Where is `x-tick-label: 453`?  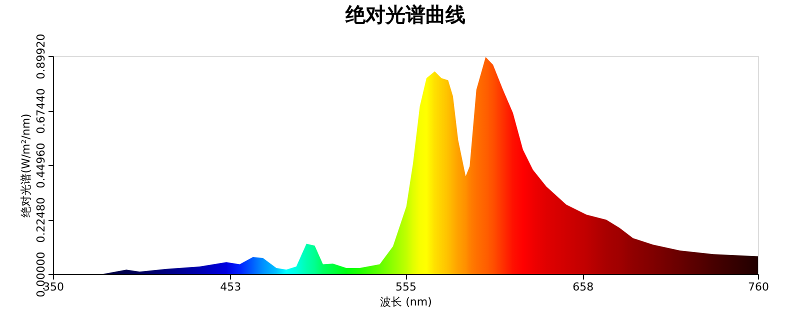
x-tick-label: 453 is located at coordinates (231, 287).